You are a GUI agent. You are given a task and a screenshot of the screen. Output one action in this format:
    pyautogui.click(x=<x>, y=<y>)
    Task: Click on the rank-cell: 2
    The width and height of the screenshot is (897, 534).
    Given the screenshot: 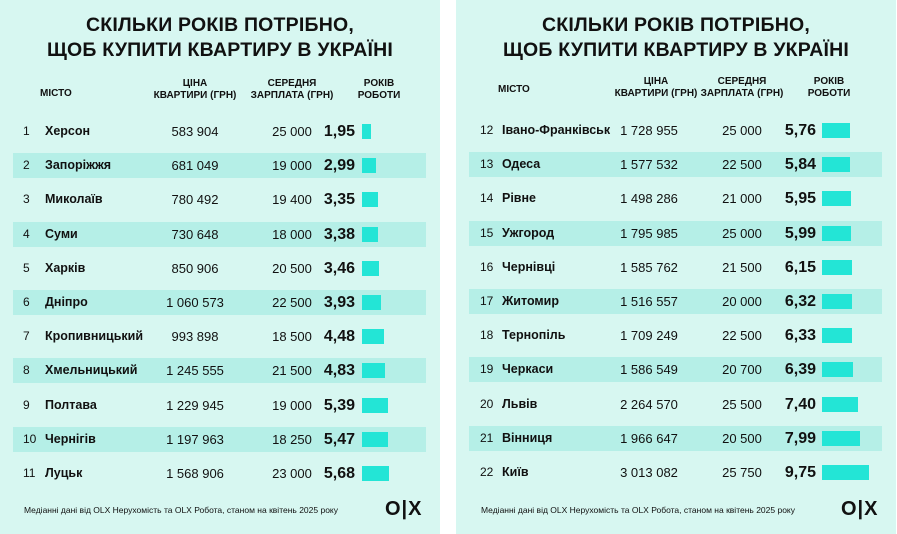 What is the action you would take?
    pyautogui.click(x=26, y=165)
    